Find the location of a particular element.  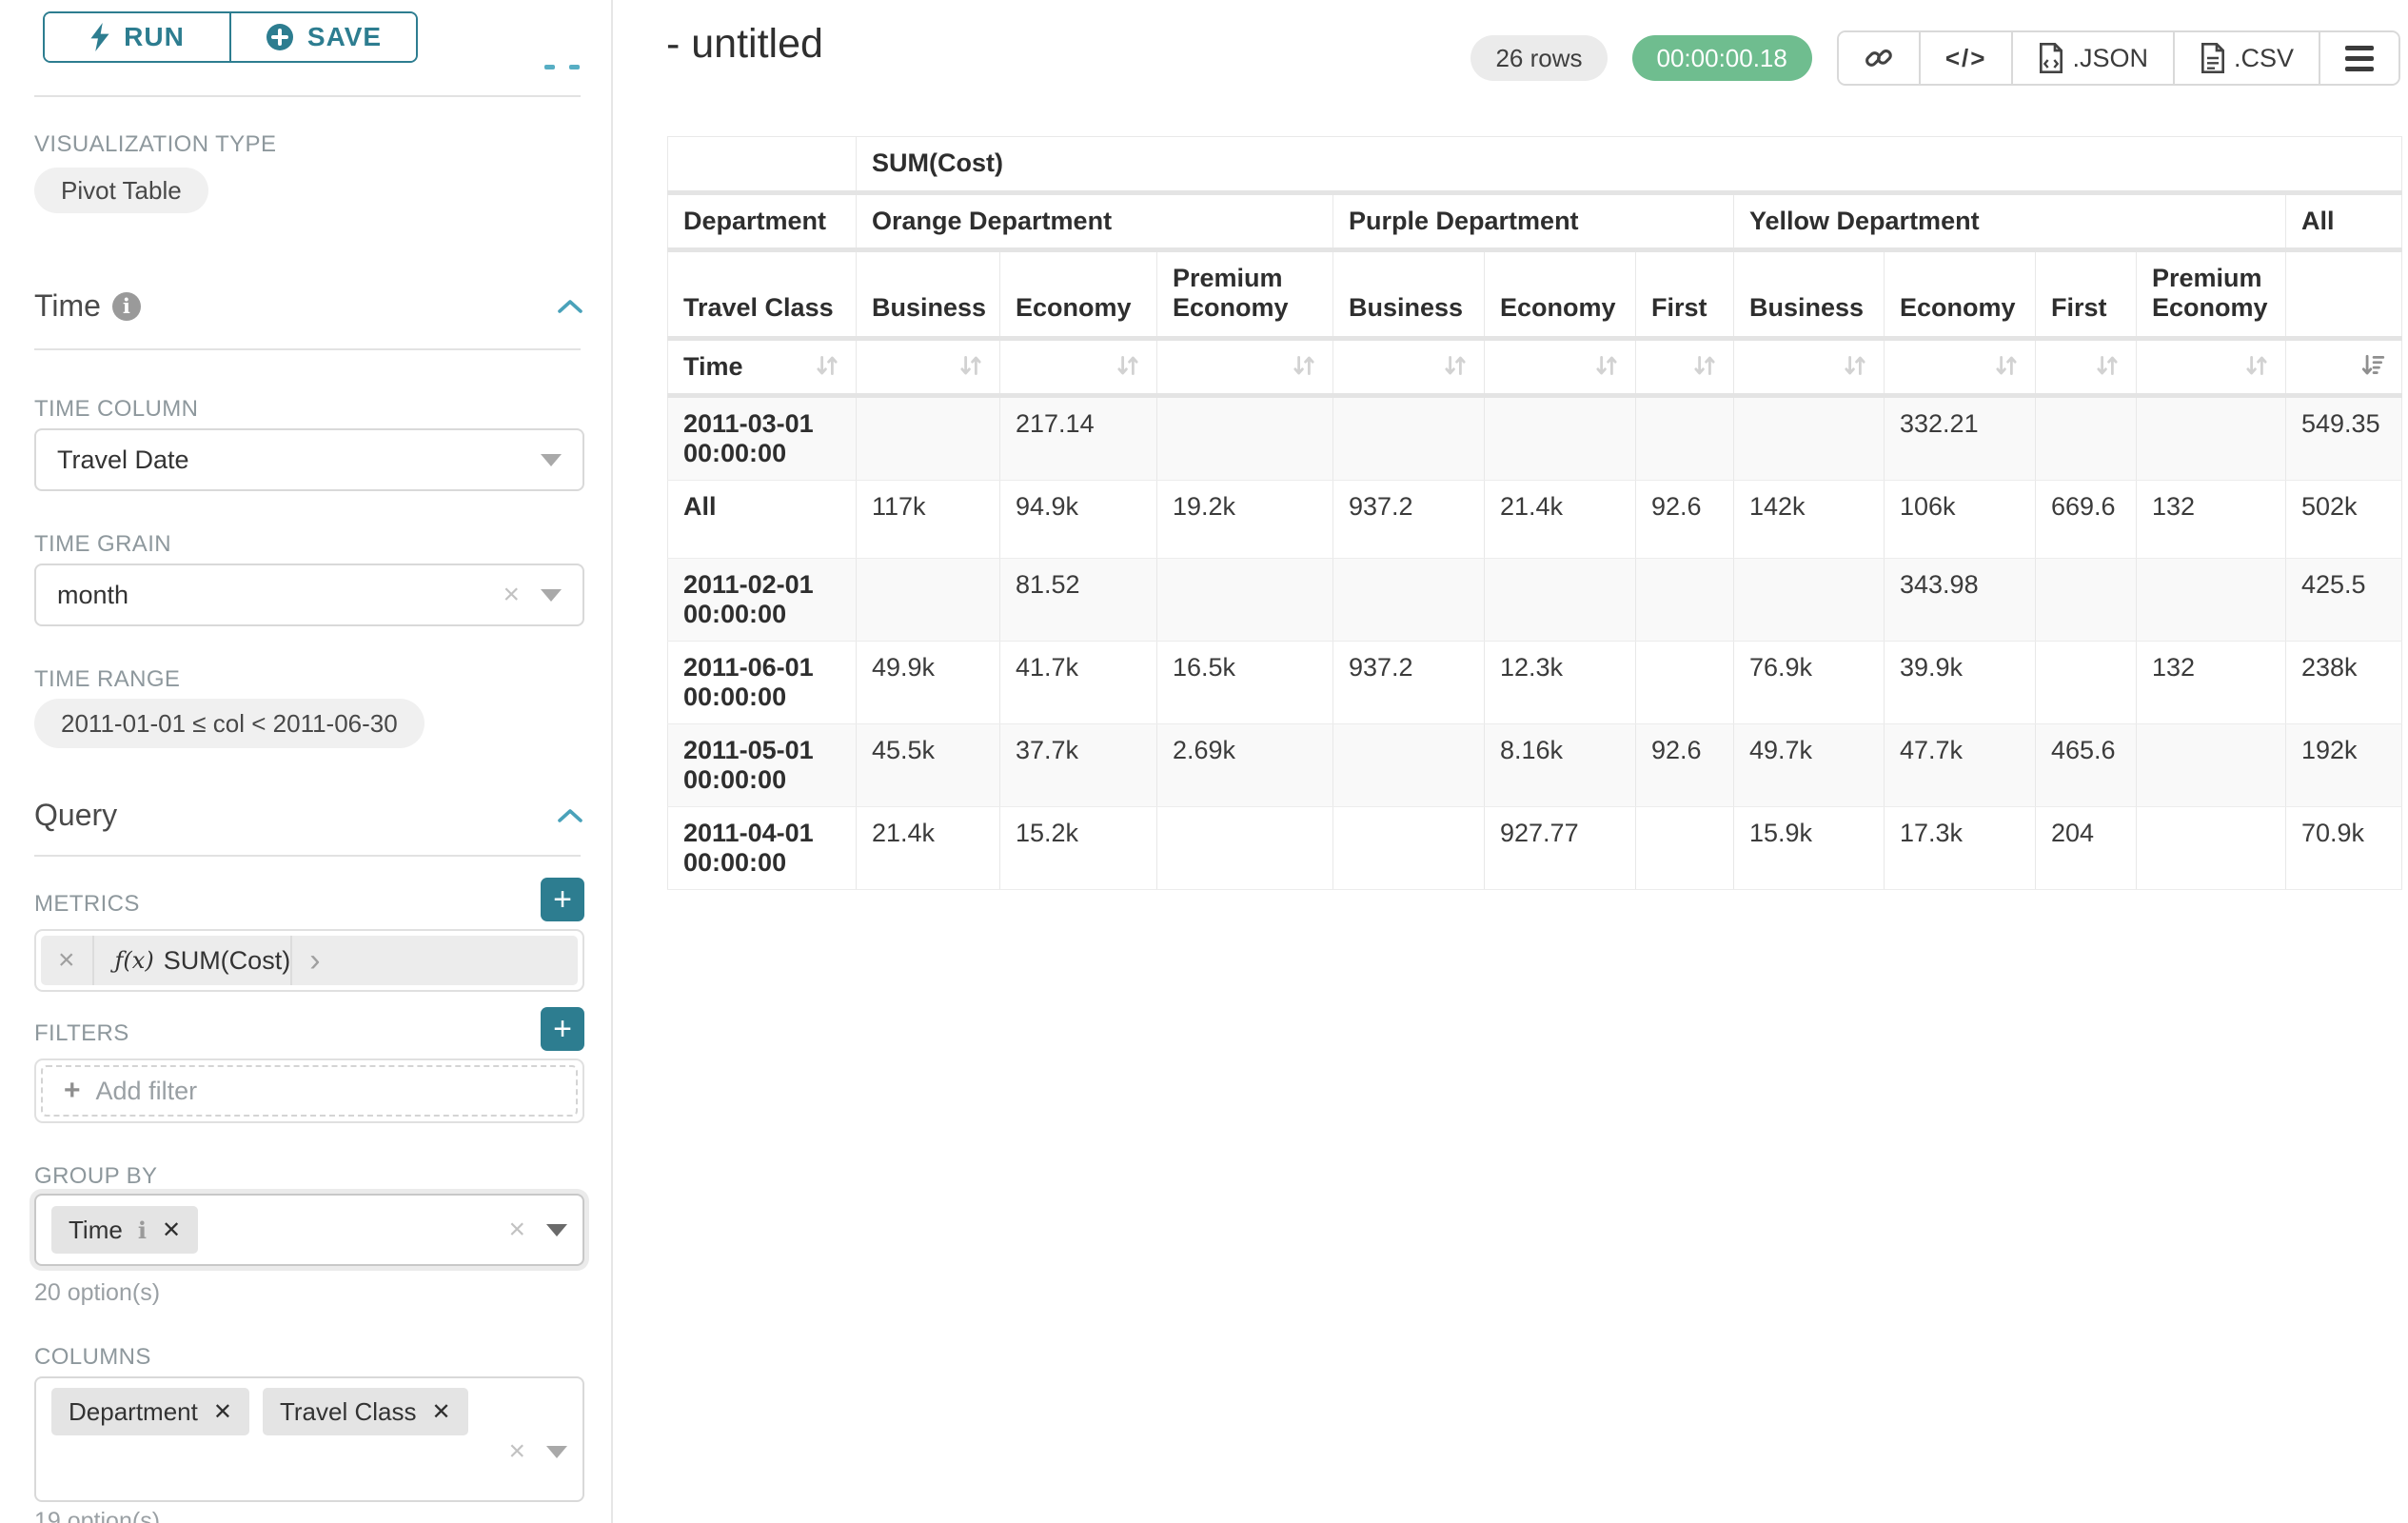

embed-code-button: </> is located at coordinates (1965, 58).